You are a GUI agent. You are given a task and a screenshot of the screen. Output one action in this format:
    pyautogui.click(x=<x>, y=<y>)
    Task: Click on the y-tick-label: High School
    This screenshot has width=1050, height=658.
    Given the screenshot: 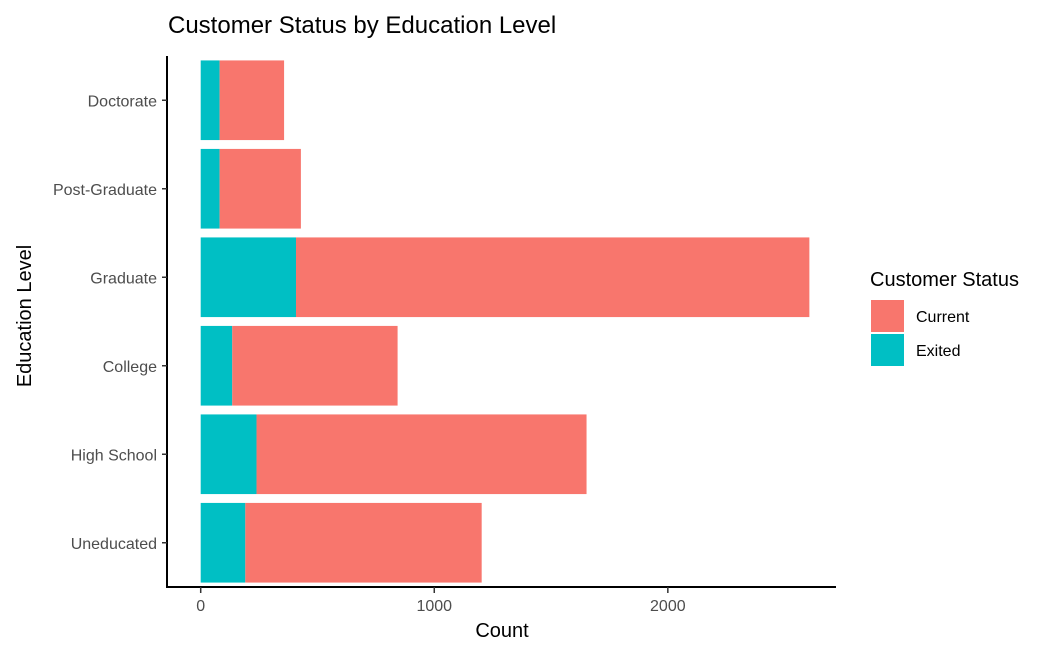 What is the action you would take?
    pyautogui.click(x=114, y=455)
    